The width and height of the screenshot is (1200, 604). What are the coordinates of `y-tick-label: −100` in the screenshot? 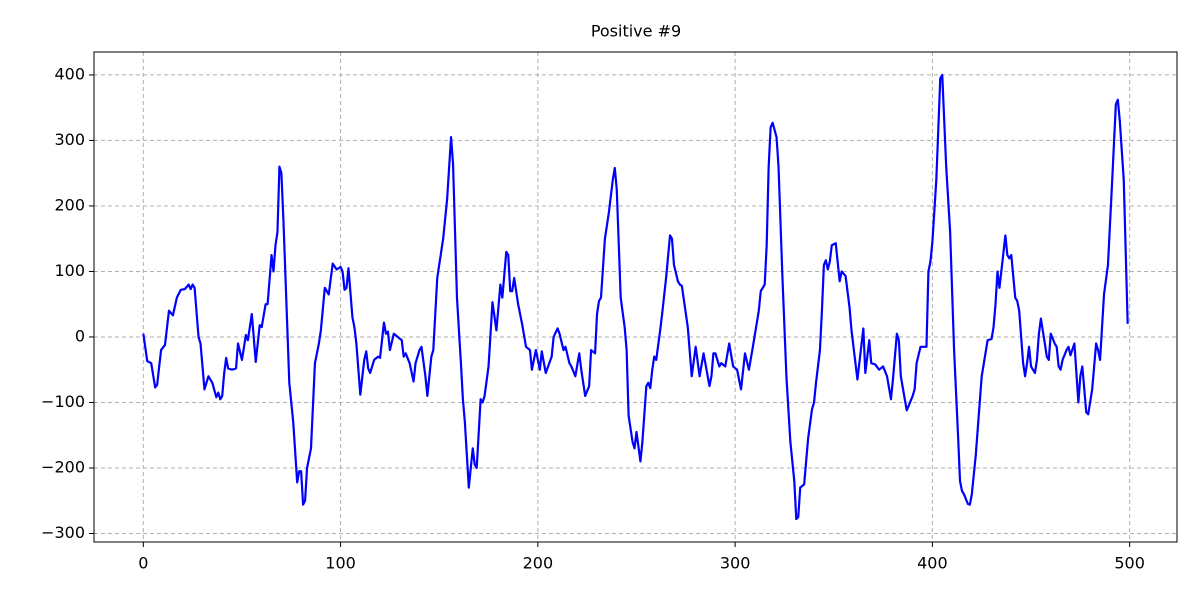 It's located at (63, 401).